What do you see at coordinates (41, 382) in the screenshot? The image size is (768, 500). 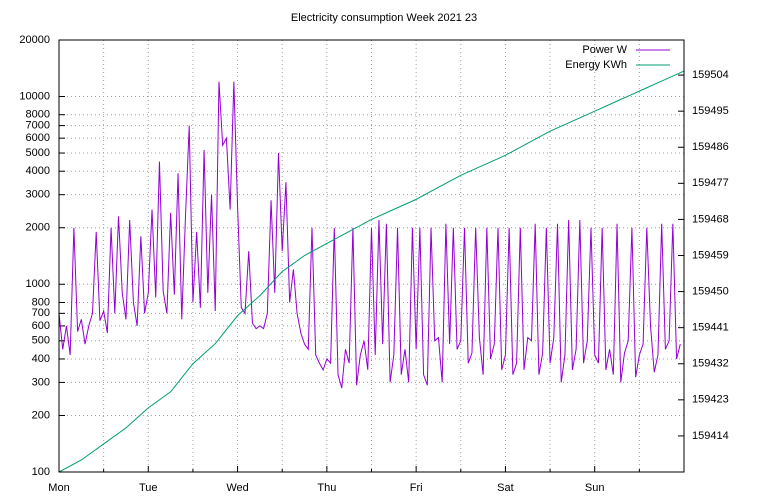 I see `y-tick-label: 300` at bounding box center [41, 382].